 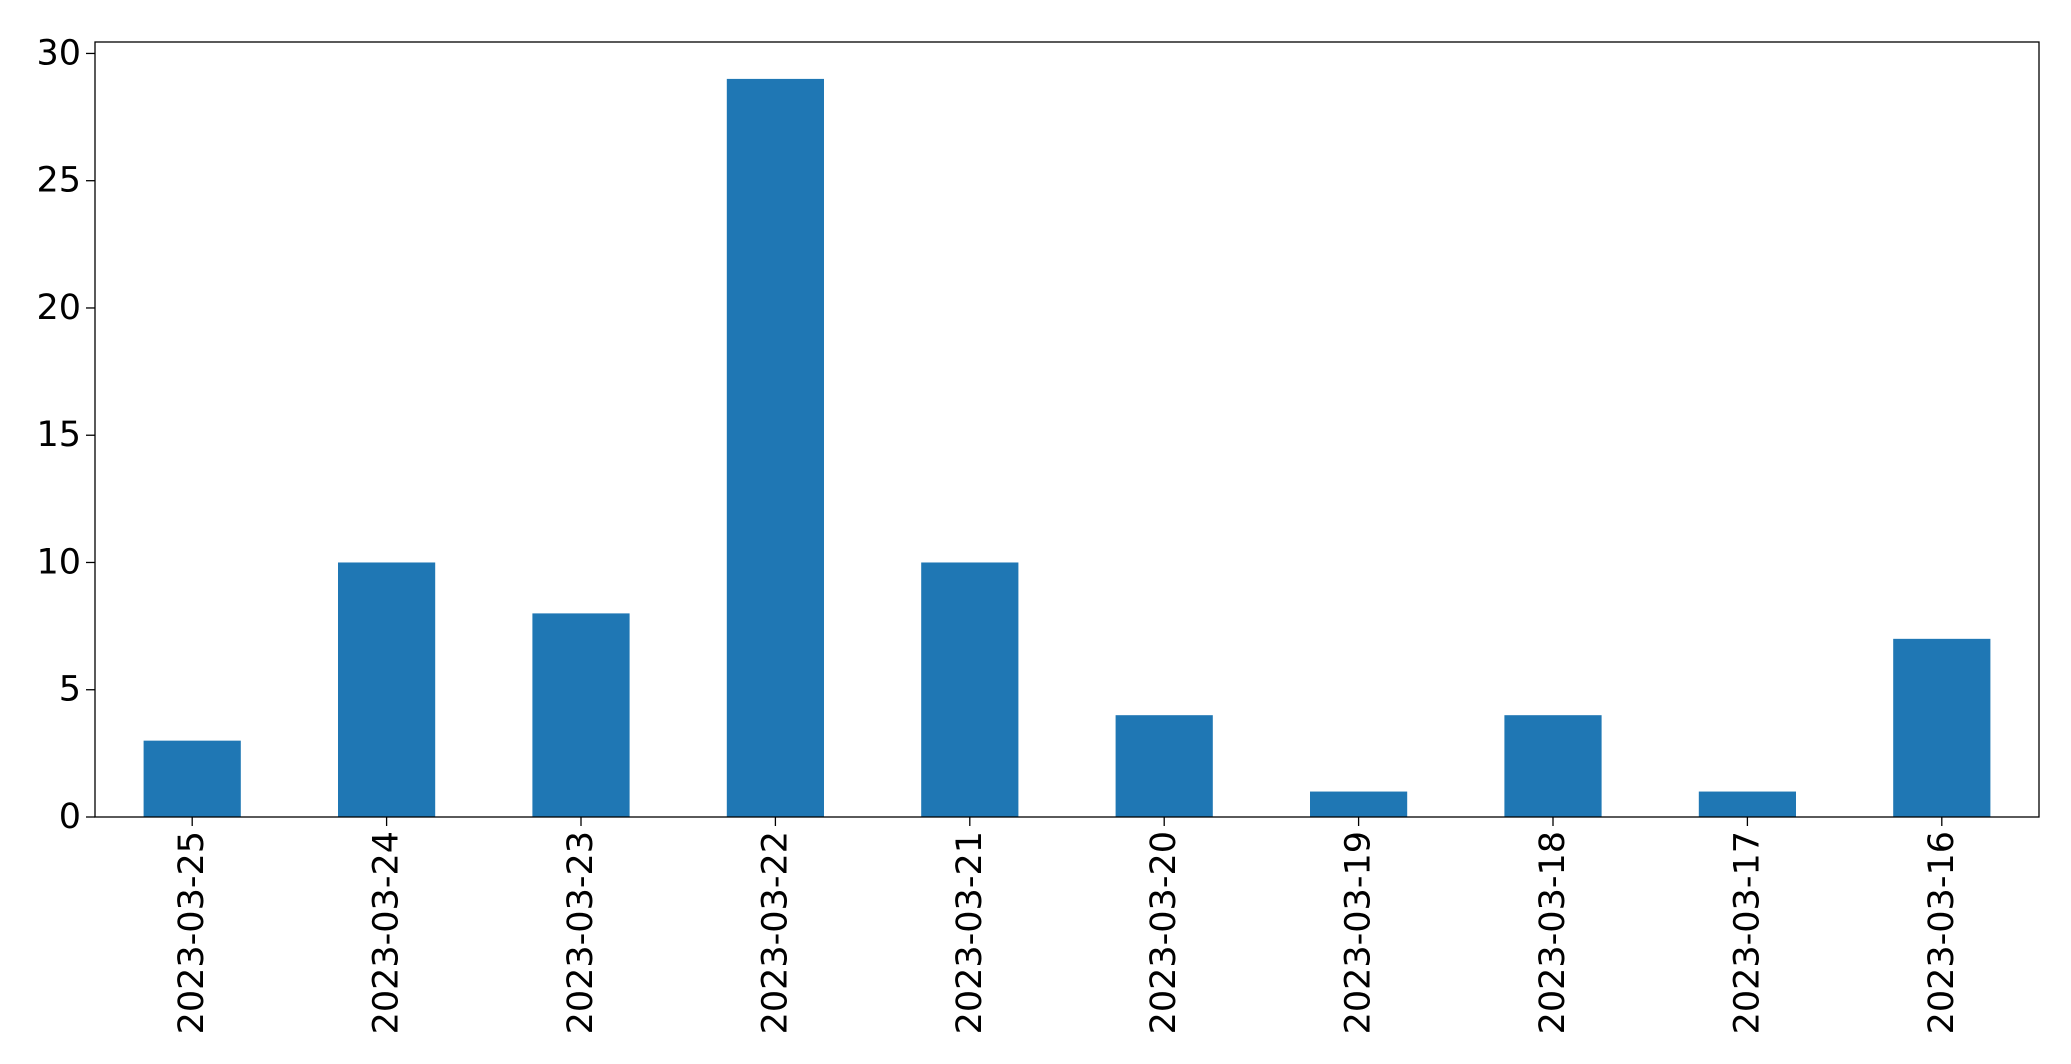 What do you see at coordinates (58, 308) in the screenshot?
I see `y-tick-label: 20` at bounding box center [58, 308].